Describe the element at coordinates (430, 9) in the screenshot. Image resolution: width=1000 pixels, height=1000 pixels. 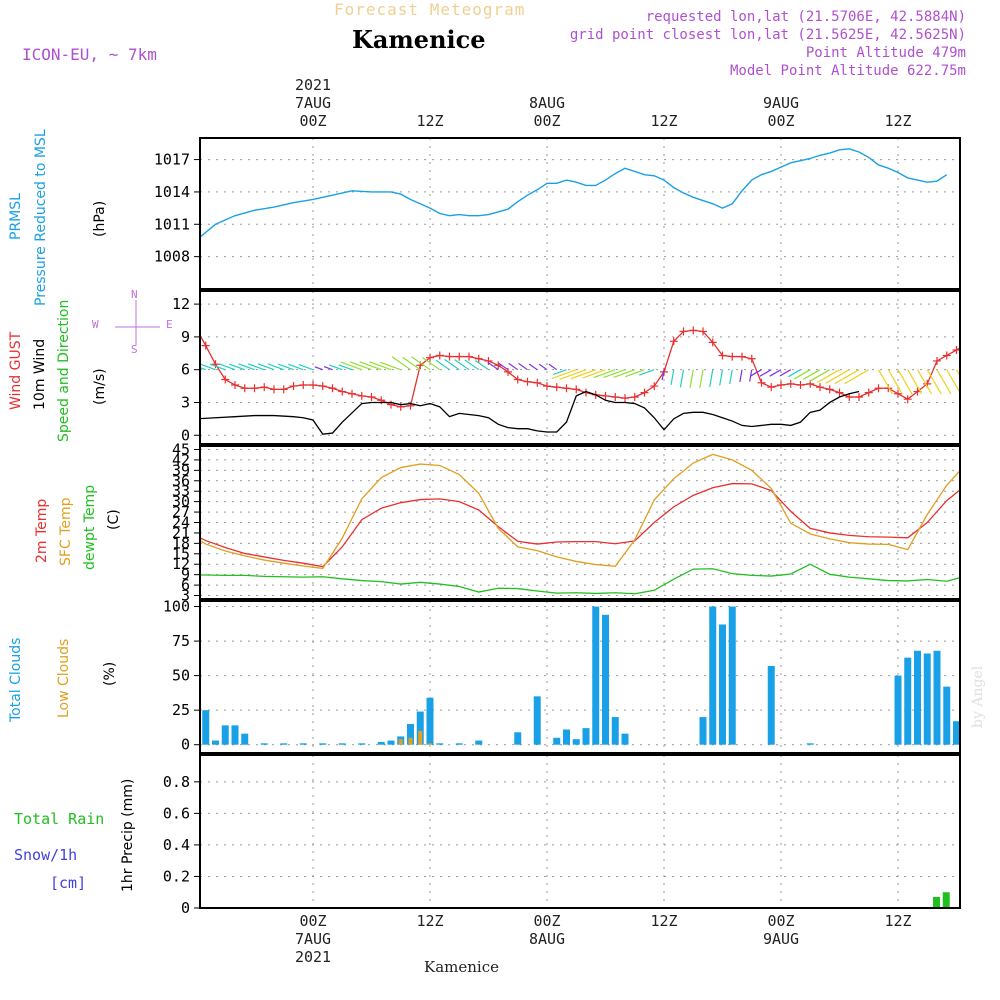
I see `chart-subtitle: Forecast Meteogram` at that location.